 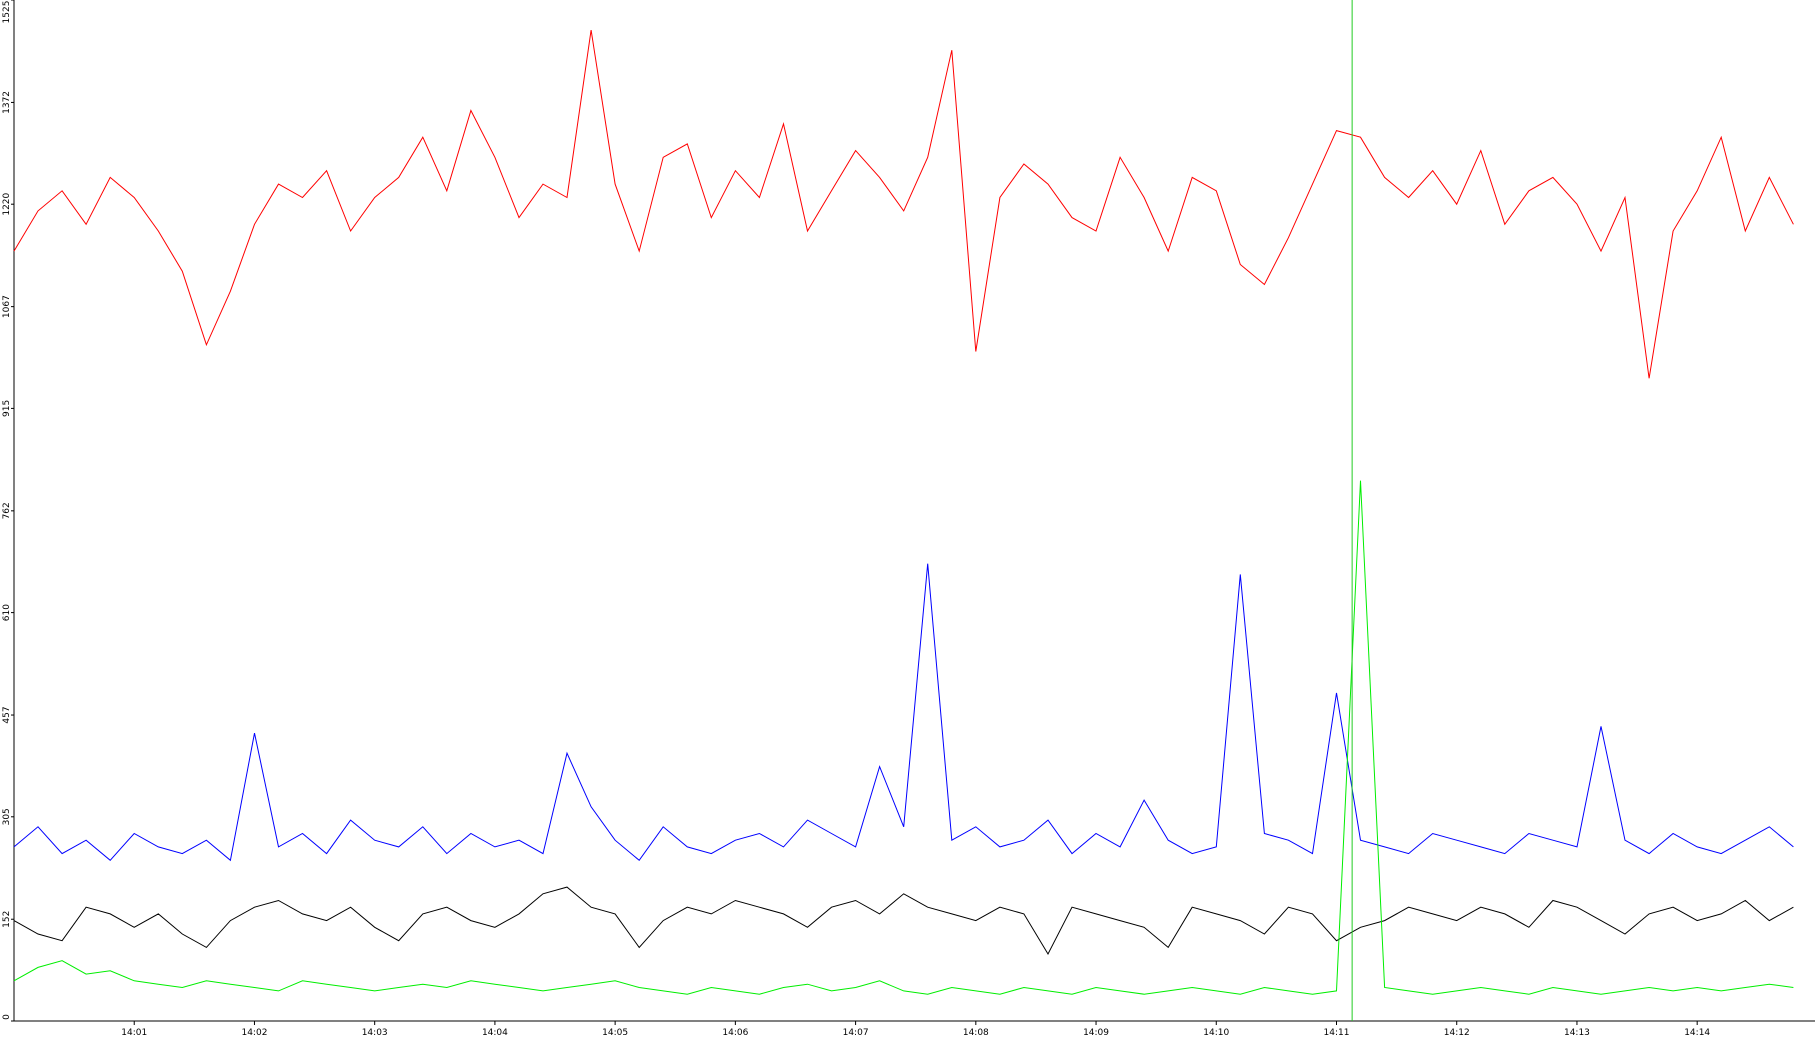 I want to click on x-tick-label: 14:01, so click(x=134, y=1033).